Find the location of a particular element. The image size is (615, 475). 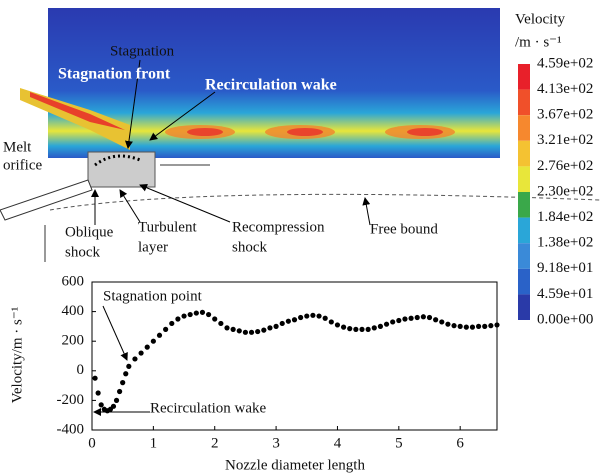

colorbar-label: 2.30e+02 is located at coordinates (565, 191).